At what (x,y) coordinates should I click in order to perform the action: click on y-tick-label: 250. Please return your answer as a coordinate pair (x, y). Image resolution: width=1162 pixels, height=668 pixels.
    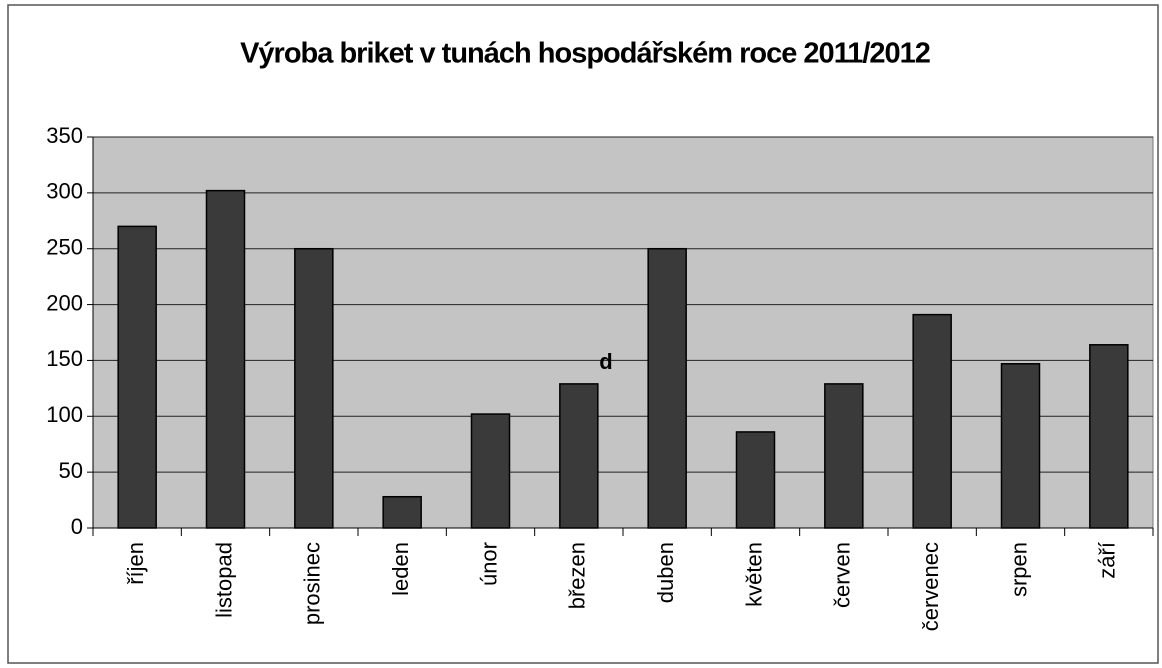
    Looking at the image, I should click on (64, 247).